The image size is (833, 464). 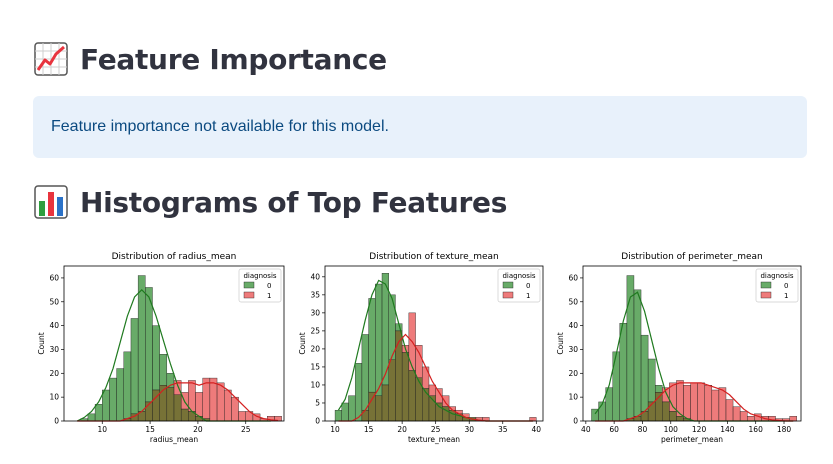 I want to click on y-axis-label: Count, so click(x=560, y=343).